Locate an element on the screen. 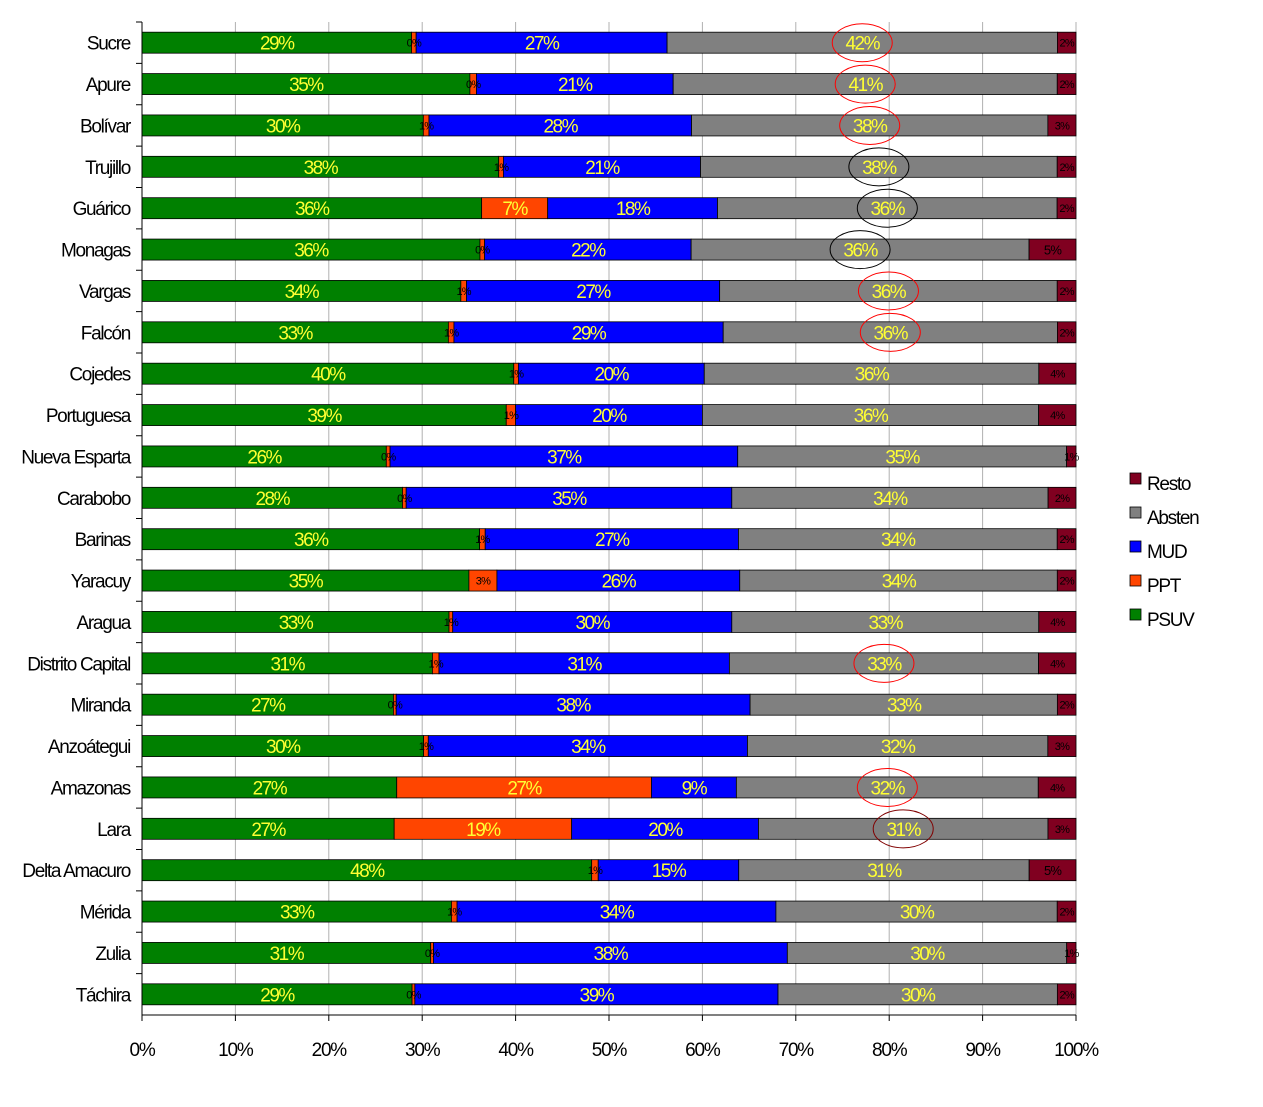 The image size is (1263, 1107). category-label: Falcón is located at coordinates (106, 333).